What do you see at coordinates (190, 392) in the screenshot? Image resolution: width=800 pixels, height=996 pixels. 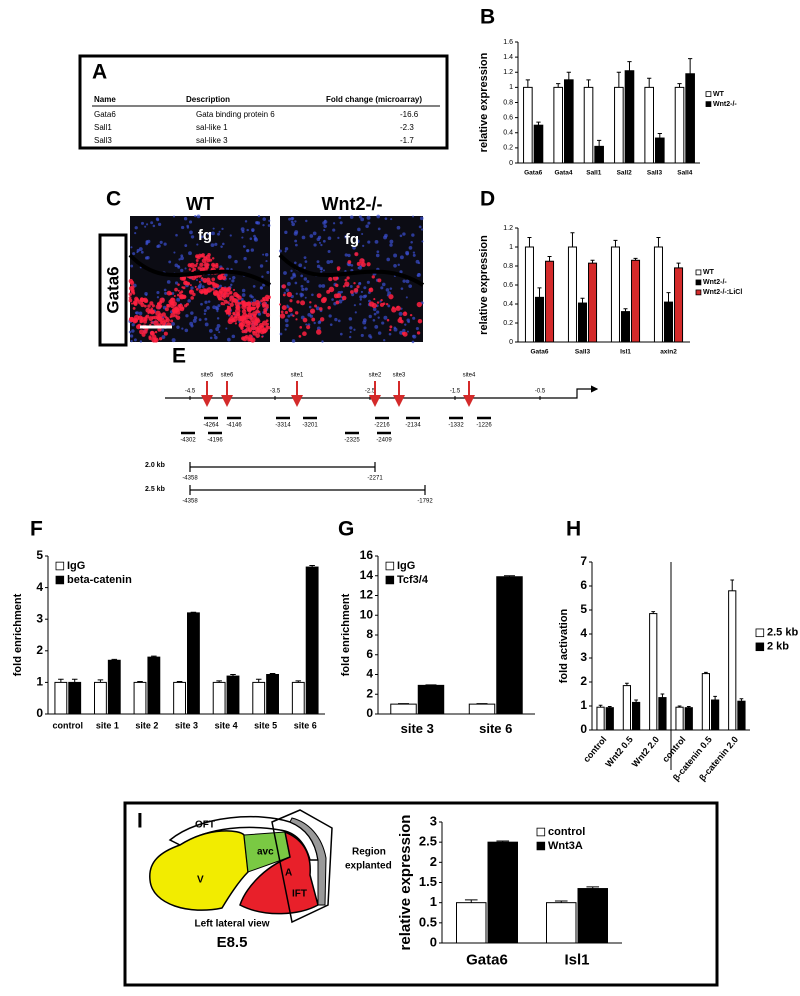 I see `scale-label: -4.5` at bounding box center [190, 392].